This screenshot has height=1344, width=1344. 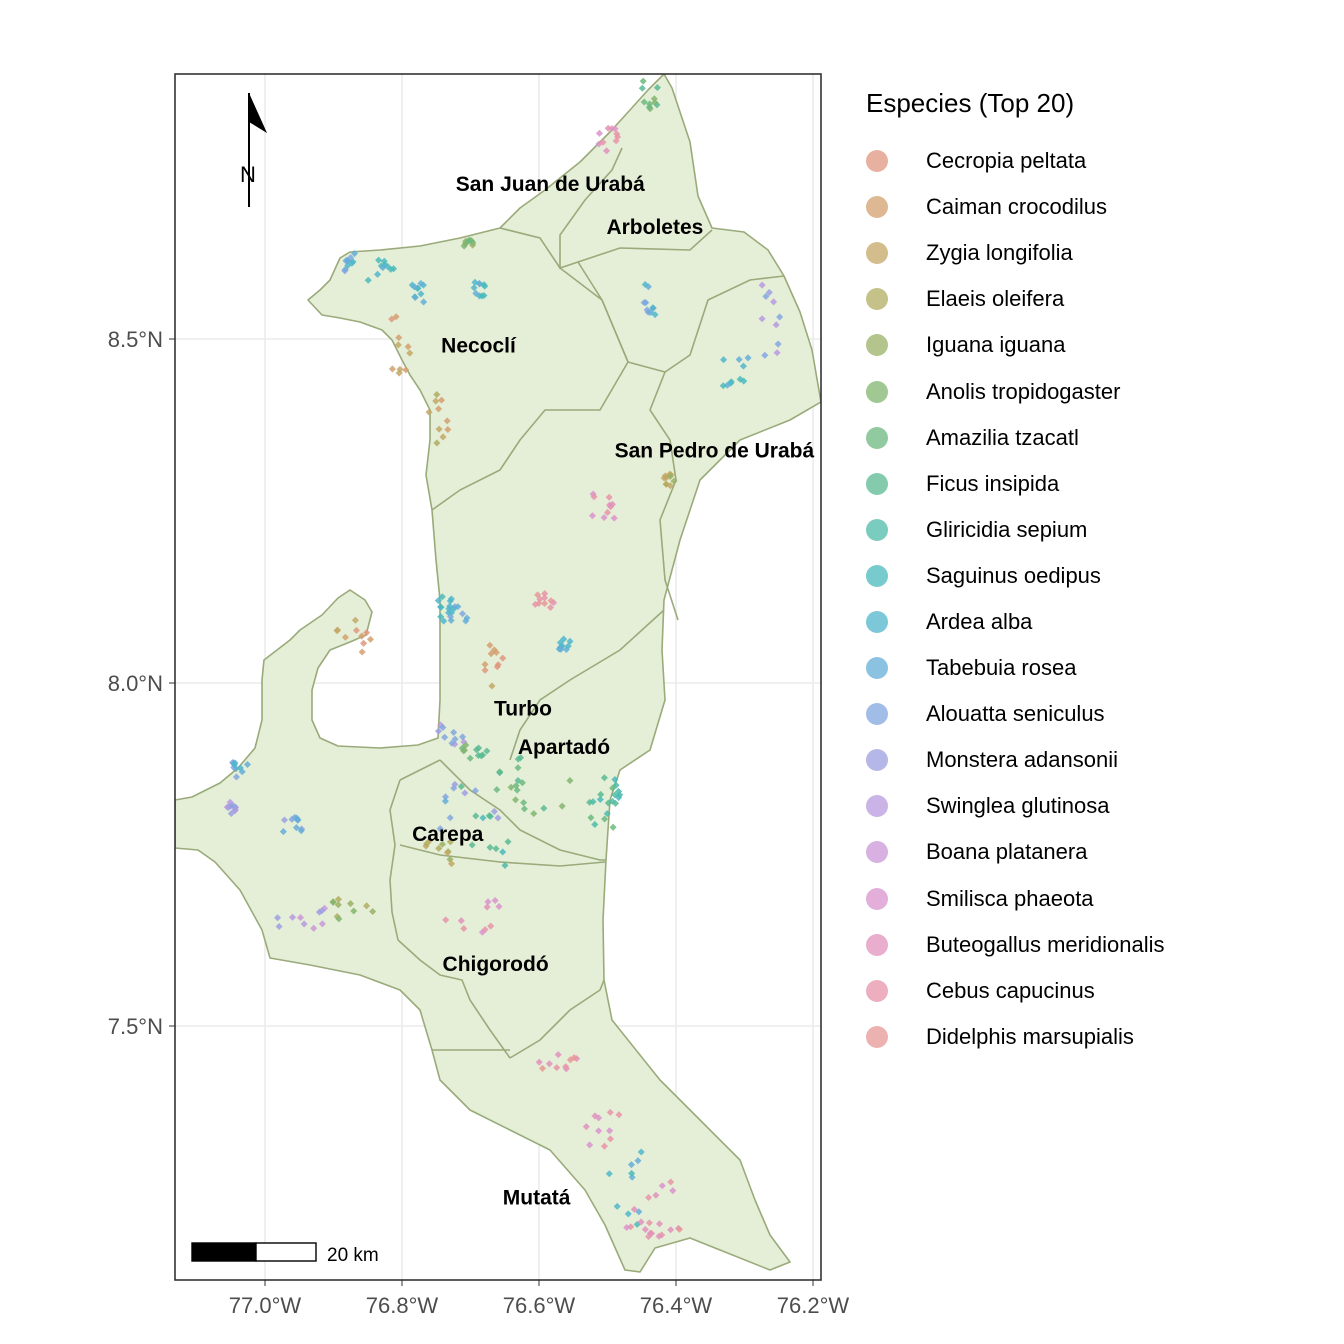 I want to click on boundary-carepa-chigorodo, so click(x=502, y=855).